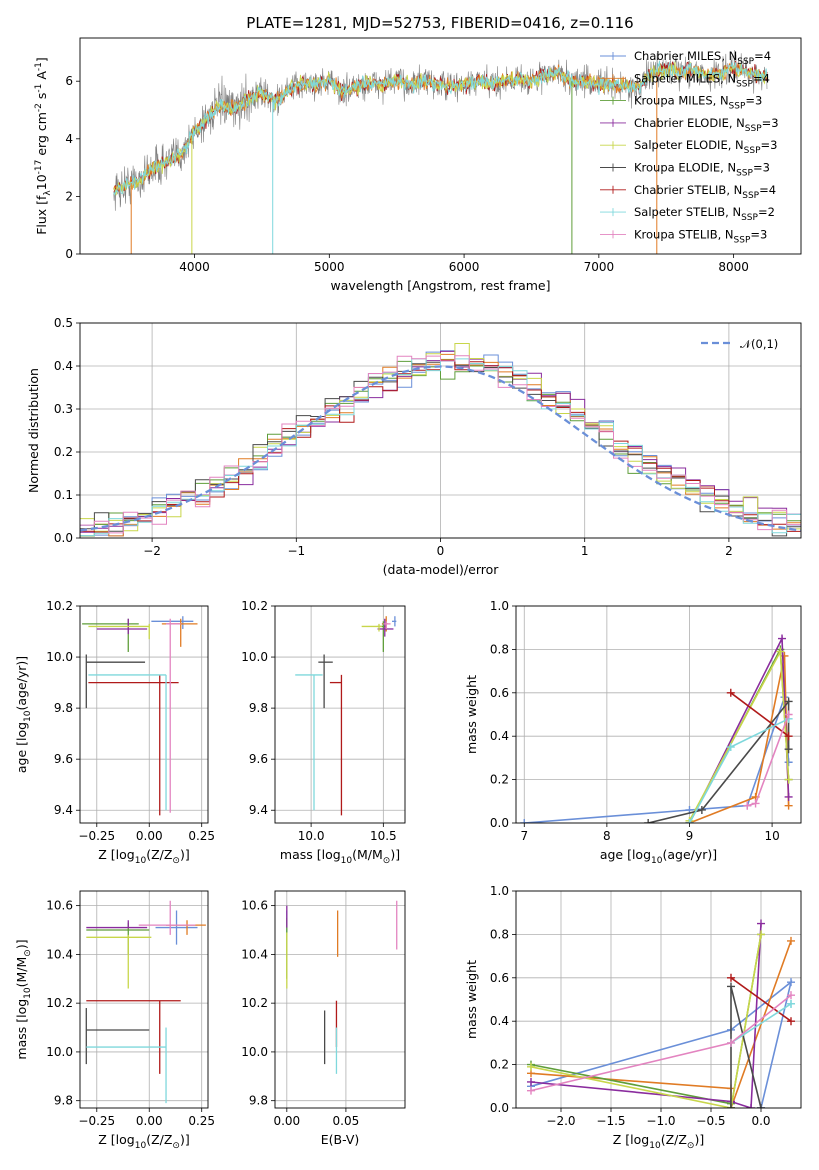 The height and width of the screenshot is (1170, 819). What do you see at coordinates (23, 999) in the screenshot?
I see `y-axis-label: mass [log10(M/M⊙)]` at bounding box center [23, 999].